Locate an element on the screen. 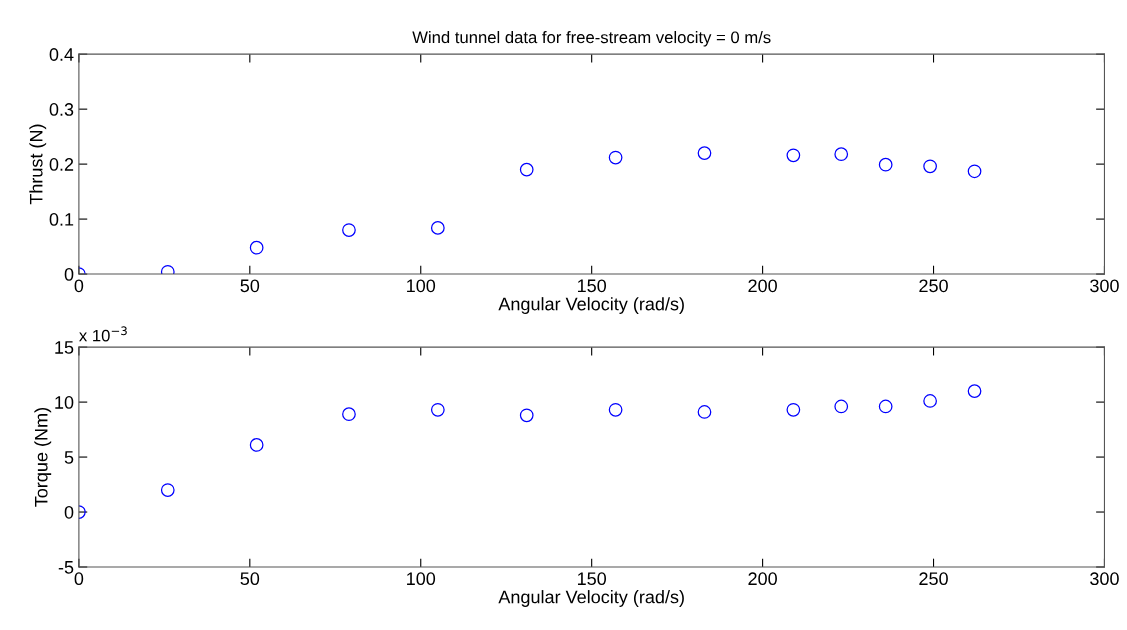 This screenshot has height=630, width=1127. y-tick-label: 15 is located at coordinates (64, 347).